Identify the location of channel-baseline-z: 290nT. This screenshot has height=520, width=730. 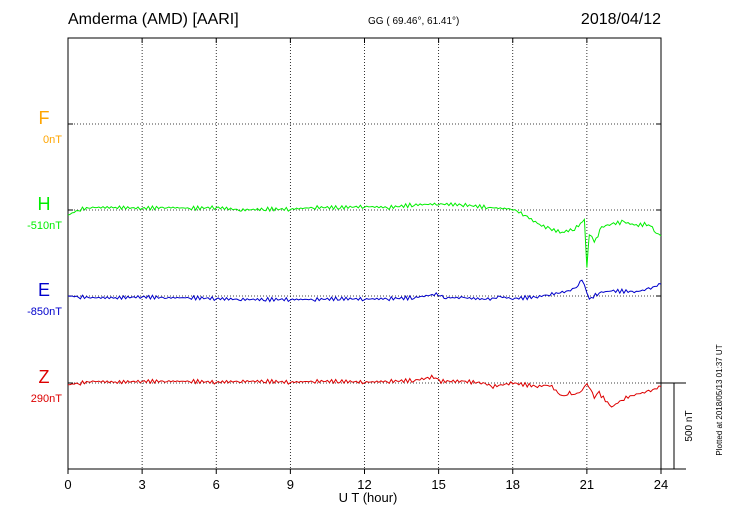
(46, 399).